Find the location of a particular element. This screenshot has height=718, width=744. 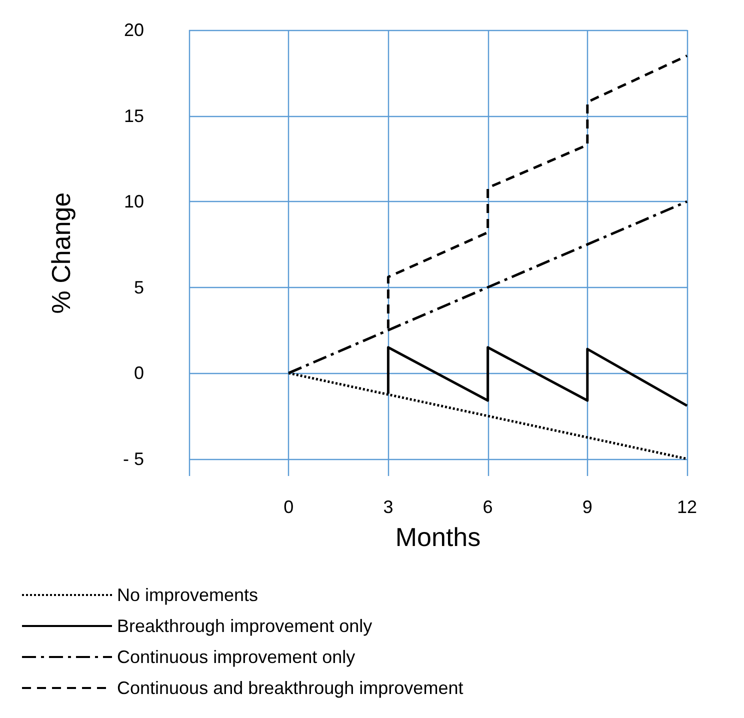

x-tick-label: 6 is located at coordinates (487, 507).